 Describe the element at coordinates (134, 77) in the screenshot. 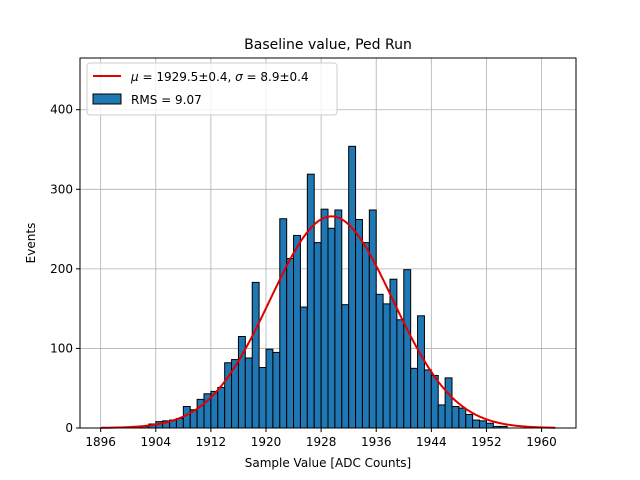

I see `legend-mu-symbol: μ` at that location.